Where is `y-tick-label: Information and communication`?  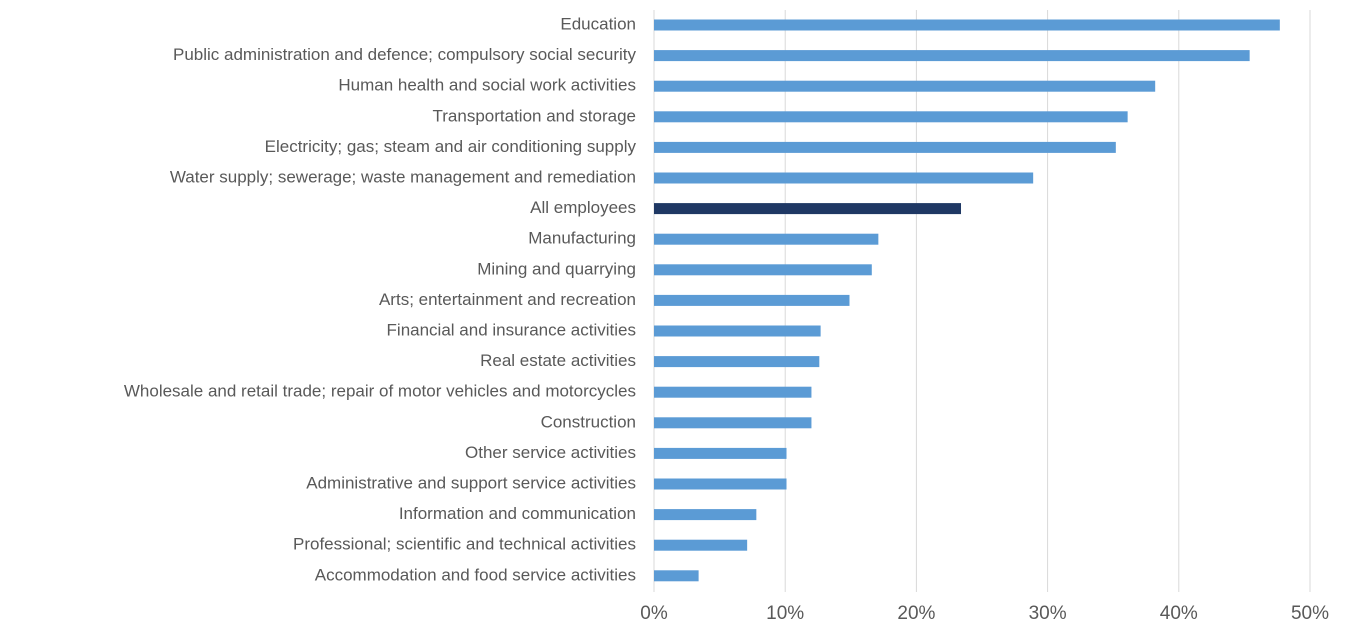
y-tick-label: Information and communication is located at coordinates (517, 513).